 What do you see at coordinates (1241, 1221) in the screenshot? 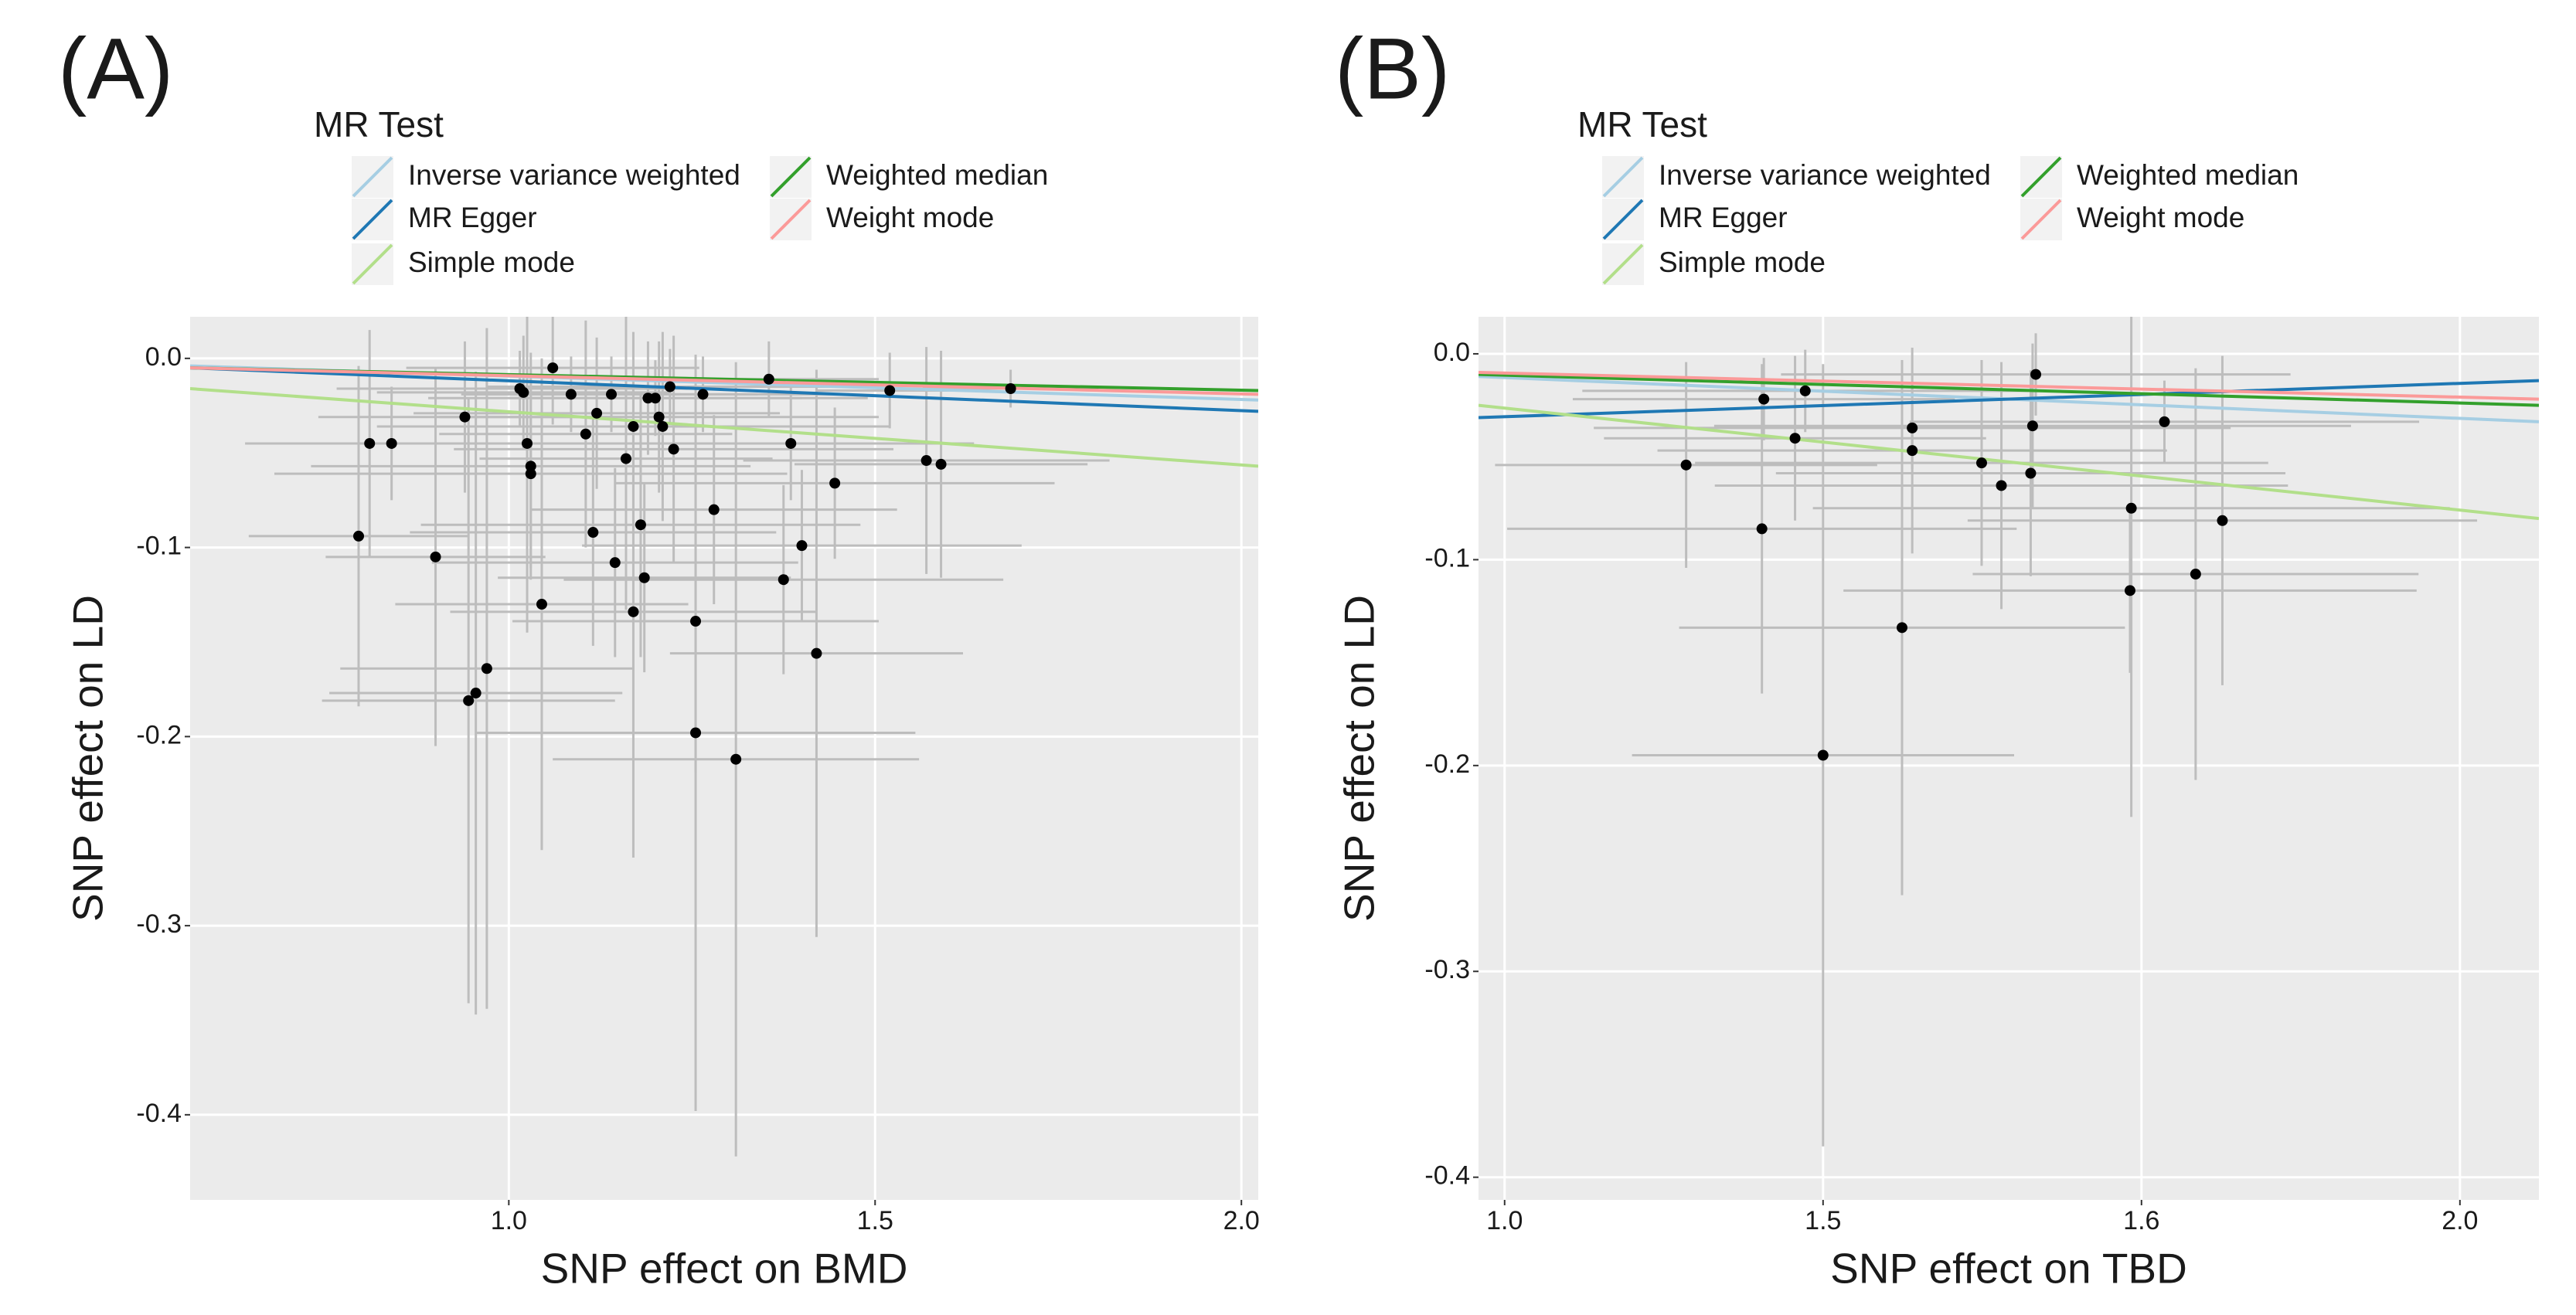
I see `x-tick-label: 2.0` at bounding box center [1241, 1221].